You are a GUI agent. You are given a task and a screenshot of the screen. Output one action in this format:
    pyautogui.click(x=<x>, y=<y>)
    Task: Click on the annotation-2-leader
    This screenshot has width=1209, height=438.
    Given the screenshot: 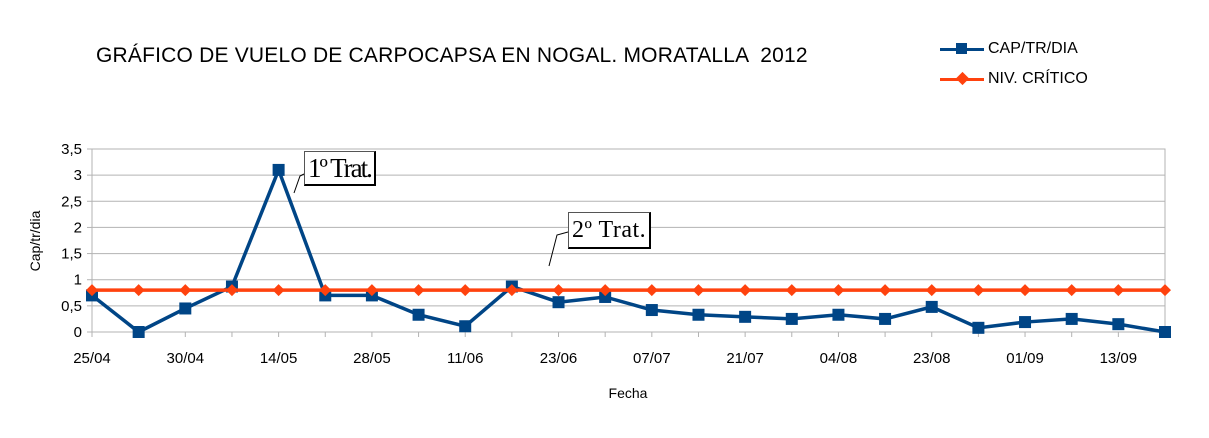 What is the action you would take?
    pyautogui.click(x=558, y=249)
    